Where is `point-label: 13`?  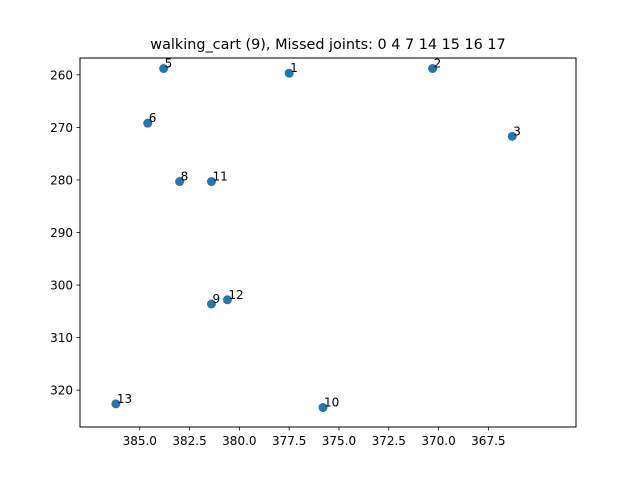
point-label: 13 is located at coordinates (124, 399).